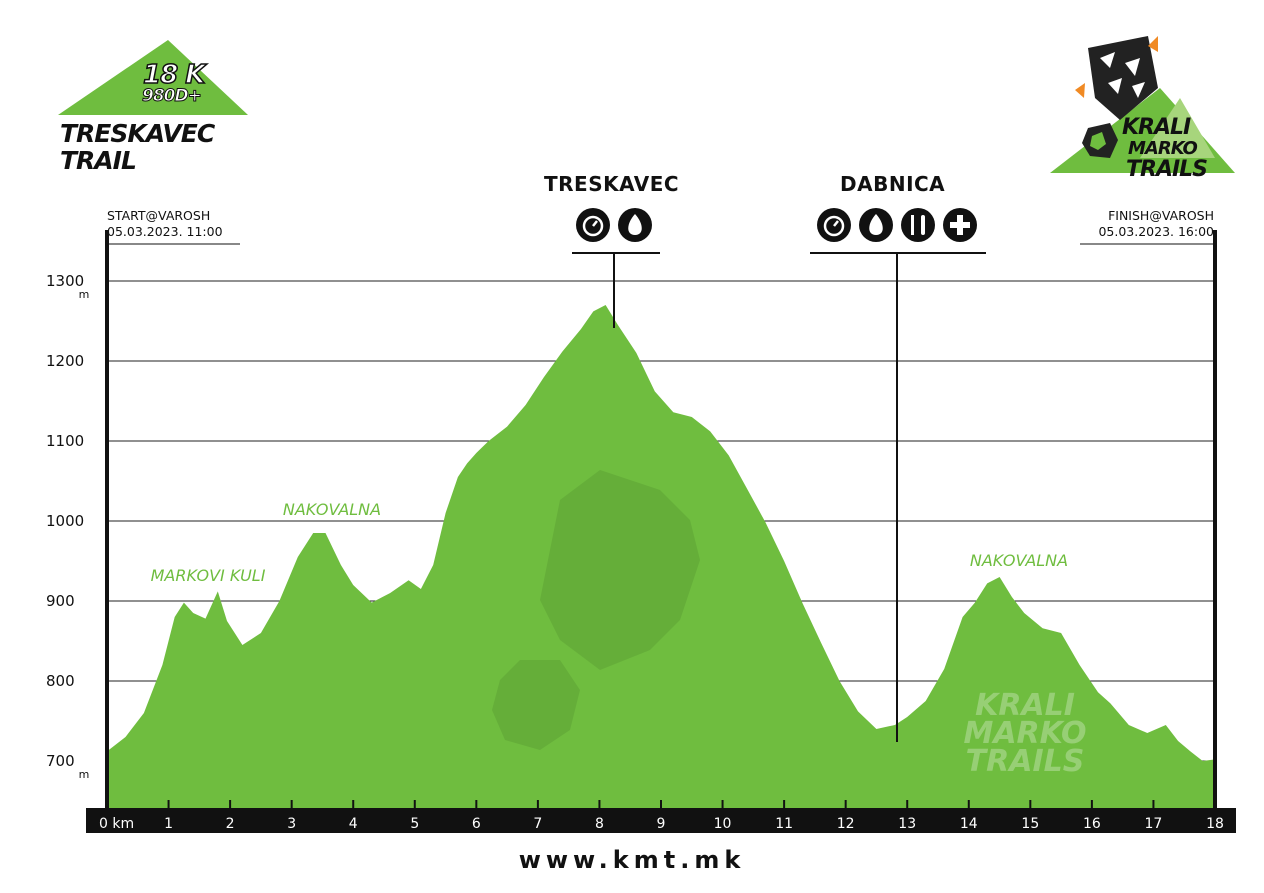 The image size is (1264, 893). I want to click on food-icon, so click(918, 225).